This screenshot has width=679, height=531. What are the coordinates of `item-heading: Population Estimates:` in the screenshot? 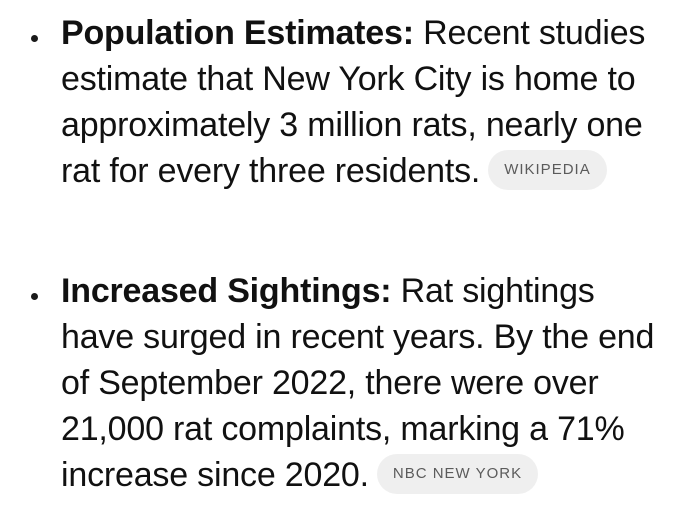 It's located at (237, 33).